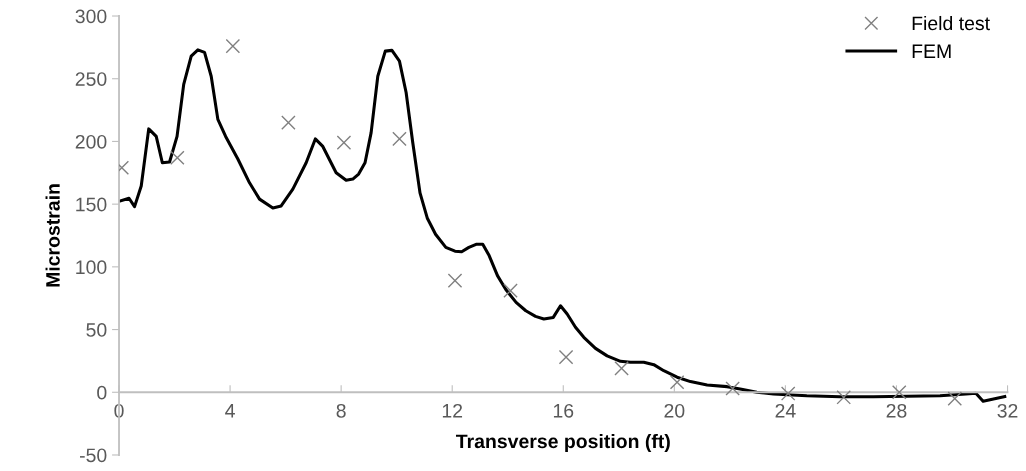  Describe the element at coordinates (674, 410) in the screenshot. I see `x-tick-label: 20` at that location.